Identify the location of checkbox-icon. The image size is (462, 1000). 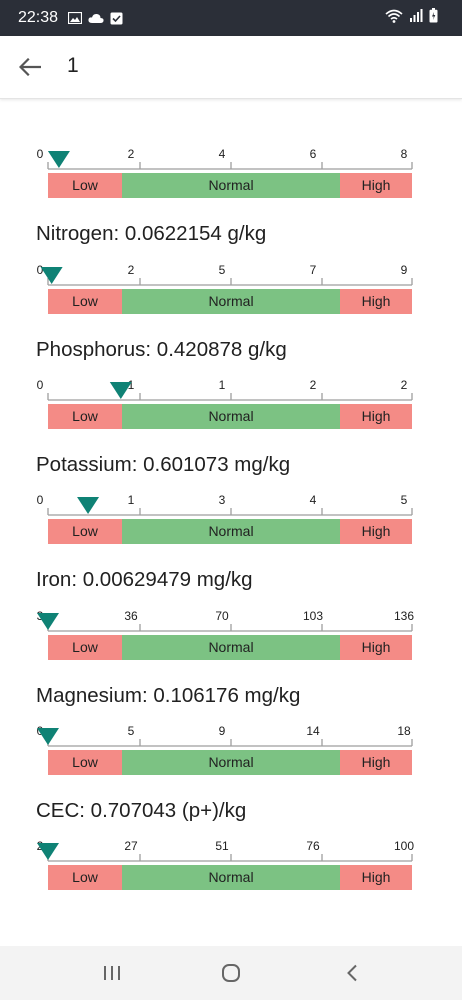
(116, 18).